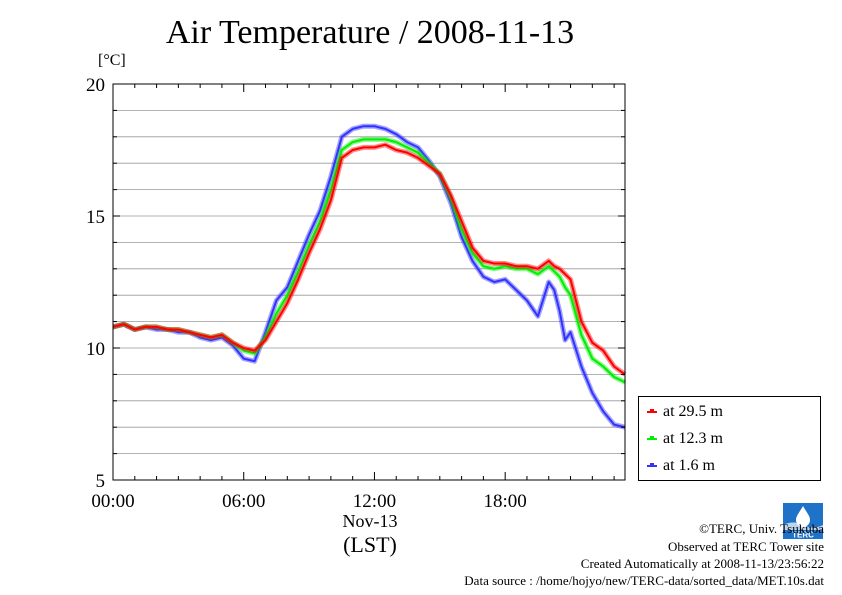 The height and width of the screenshot is (595, 842). I want to click on x-tick-label: 00:00, so click(112, 501).